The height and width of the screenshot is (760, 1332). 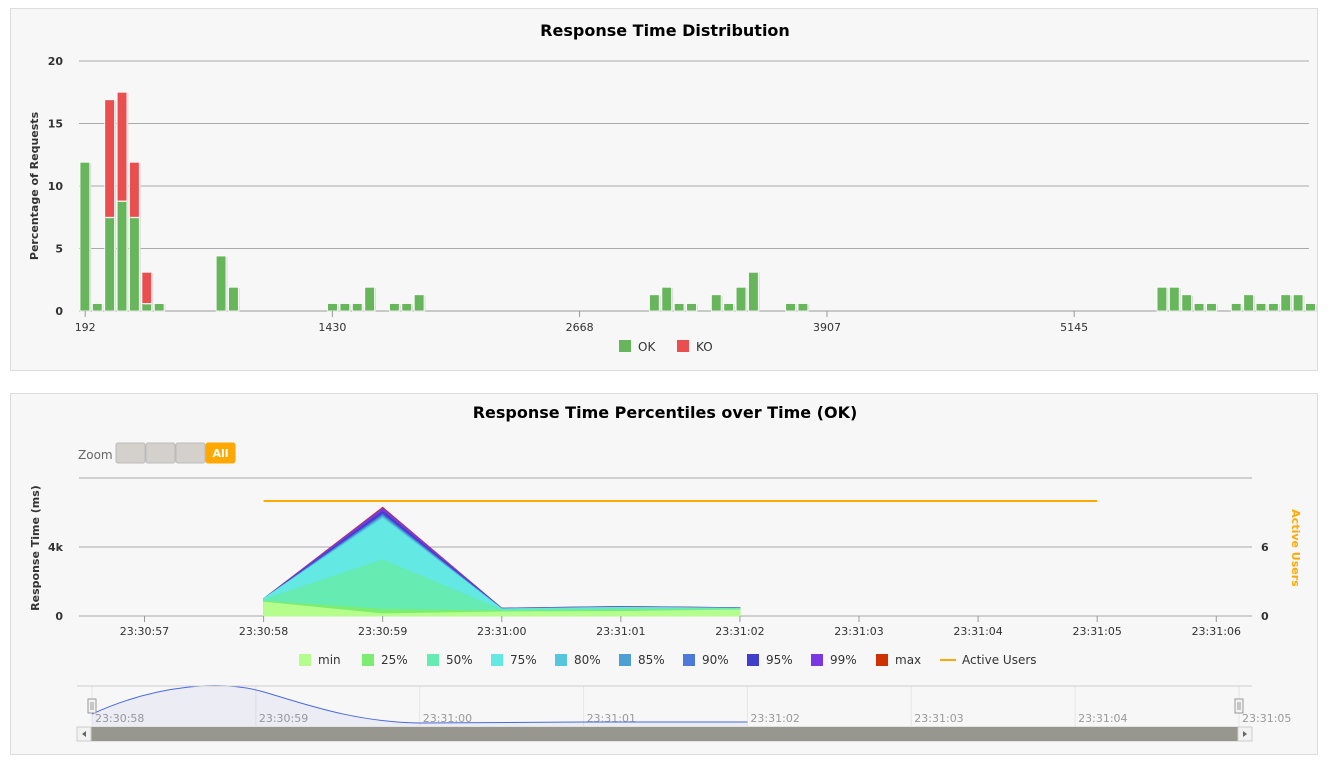 I want to click on area-min, so click(x=502, y=609).